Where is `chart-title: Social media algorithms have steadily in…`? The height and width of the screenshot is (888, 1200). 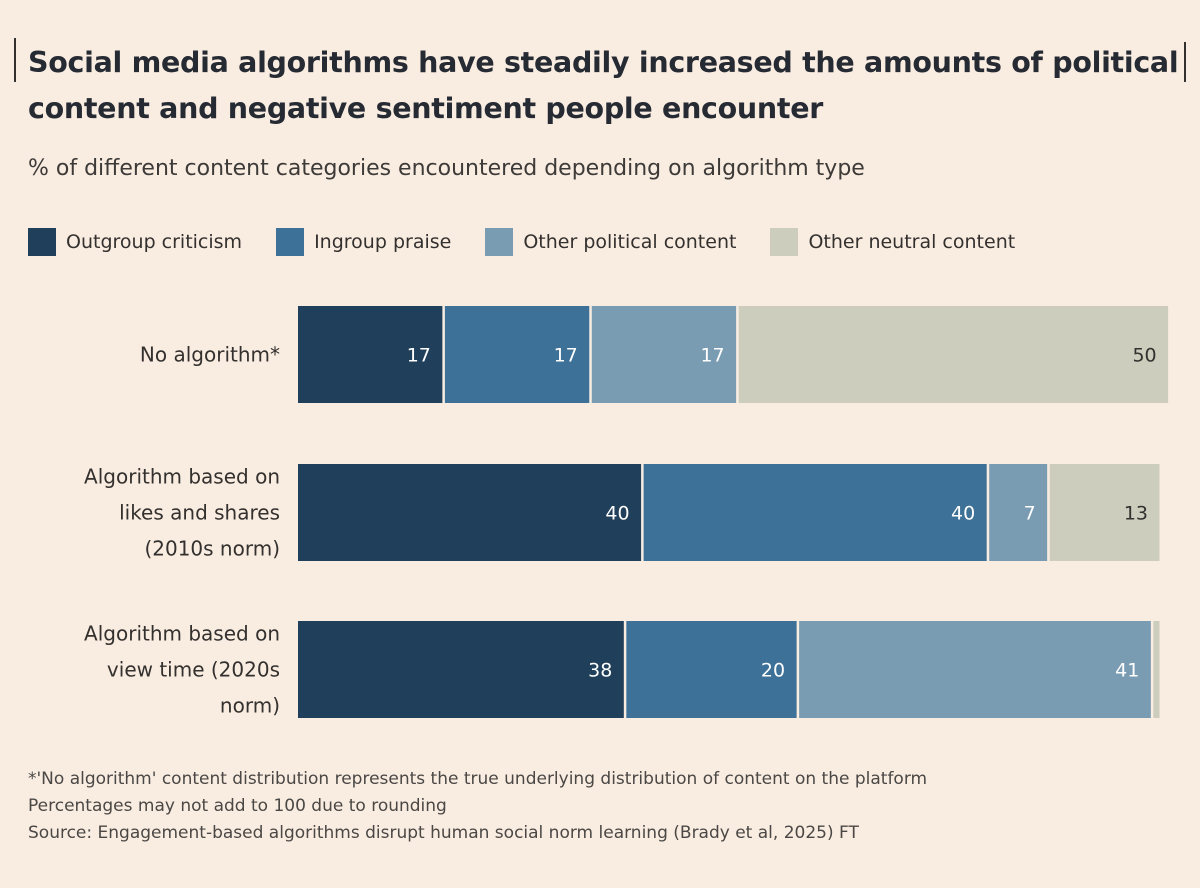
chart-title: Social media algorithms have steadily in… is located at coordinates (603, 85).